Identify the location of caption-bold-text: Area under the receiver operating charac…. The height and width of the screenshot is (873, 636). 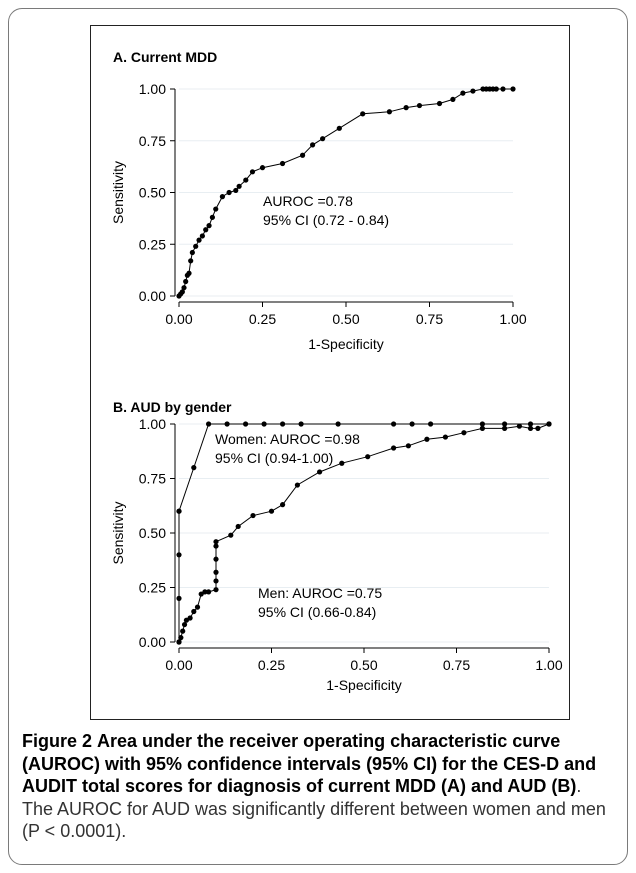
(309, 763).